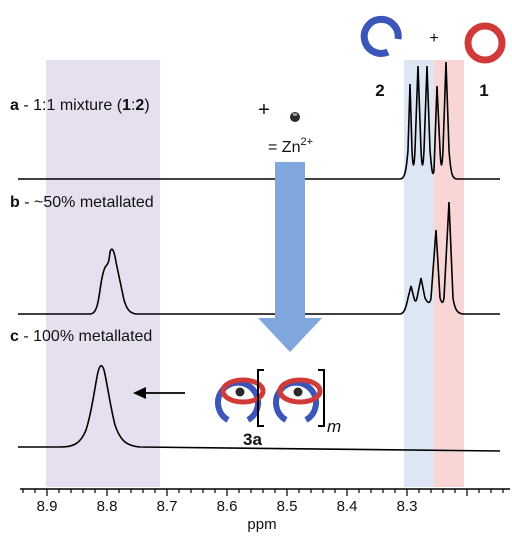 The image size is (512, 537). I want to click on tick-label-8.7: 8.7, so click(167, 506).